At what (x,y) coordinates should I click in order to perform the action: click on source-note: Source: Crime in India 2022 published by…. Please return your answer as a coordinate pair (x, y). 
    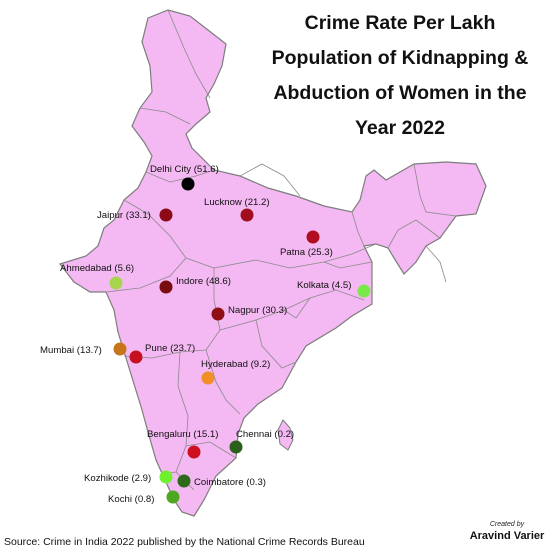
    Looking at the image, I should click on (184, 542).